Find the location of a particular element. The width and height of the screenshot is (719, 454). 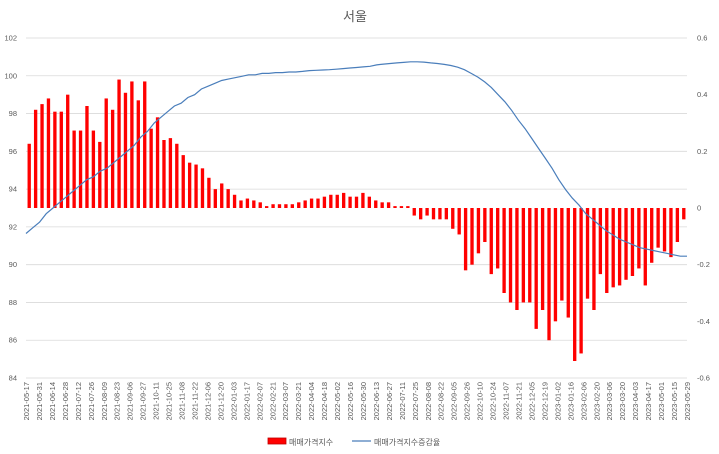

y-right-tick-label: -0.6 is located at coordinates (703, 378).